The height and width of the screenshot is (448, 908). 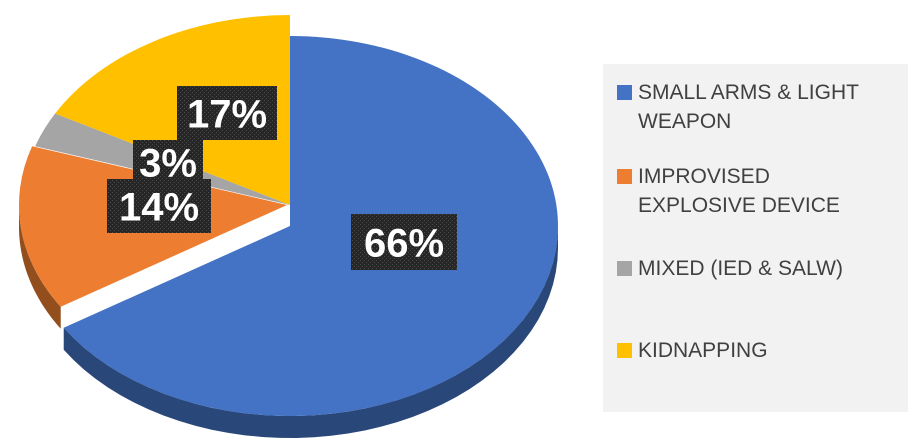 What do you see at coordinates (173, 110) in the screenshot?
I see `pie-slice` at bounding box center [173, 110].